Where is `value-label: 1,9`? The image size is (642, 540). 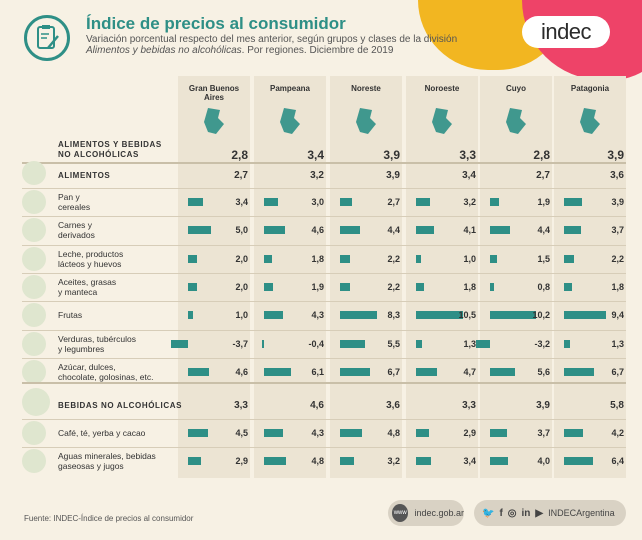
value-label: 1,9 is located at coordinates (317, 286).